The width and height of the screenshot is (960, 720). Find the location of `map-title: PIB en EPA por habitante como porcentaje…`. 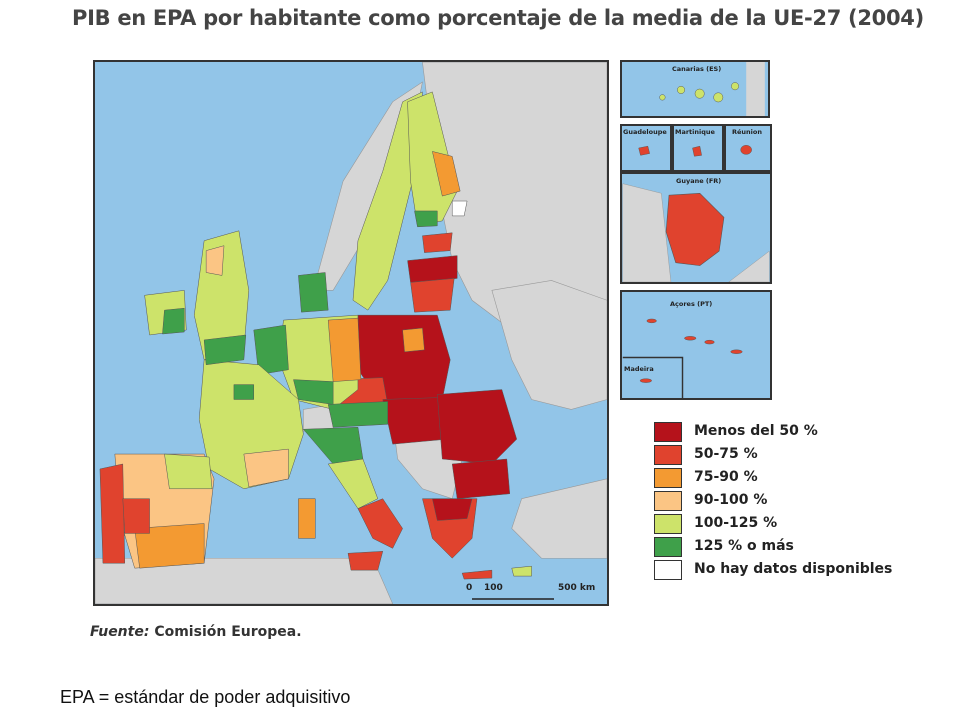

map-title: PIB en EPA por habitante como porcentaje… is located at coordinates (498, 18).